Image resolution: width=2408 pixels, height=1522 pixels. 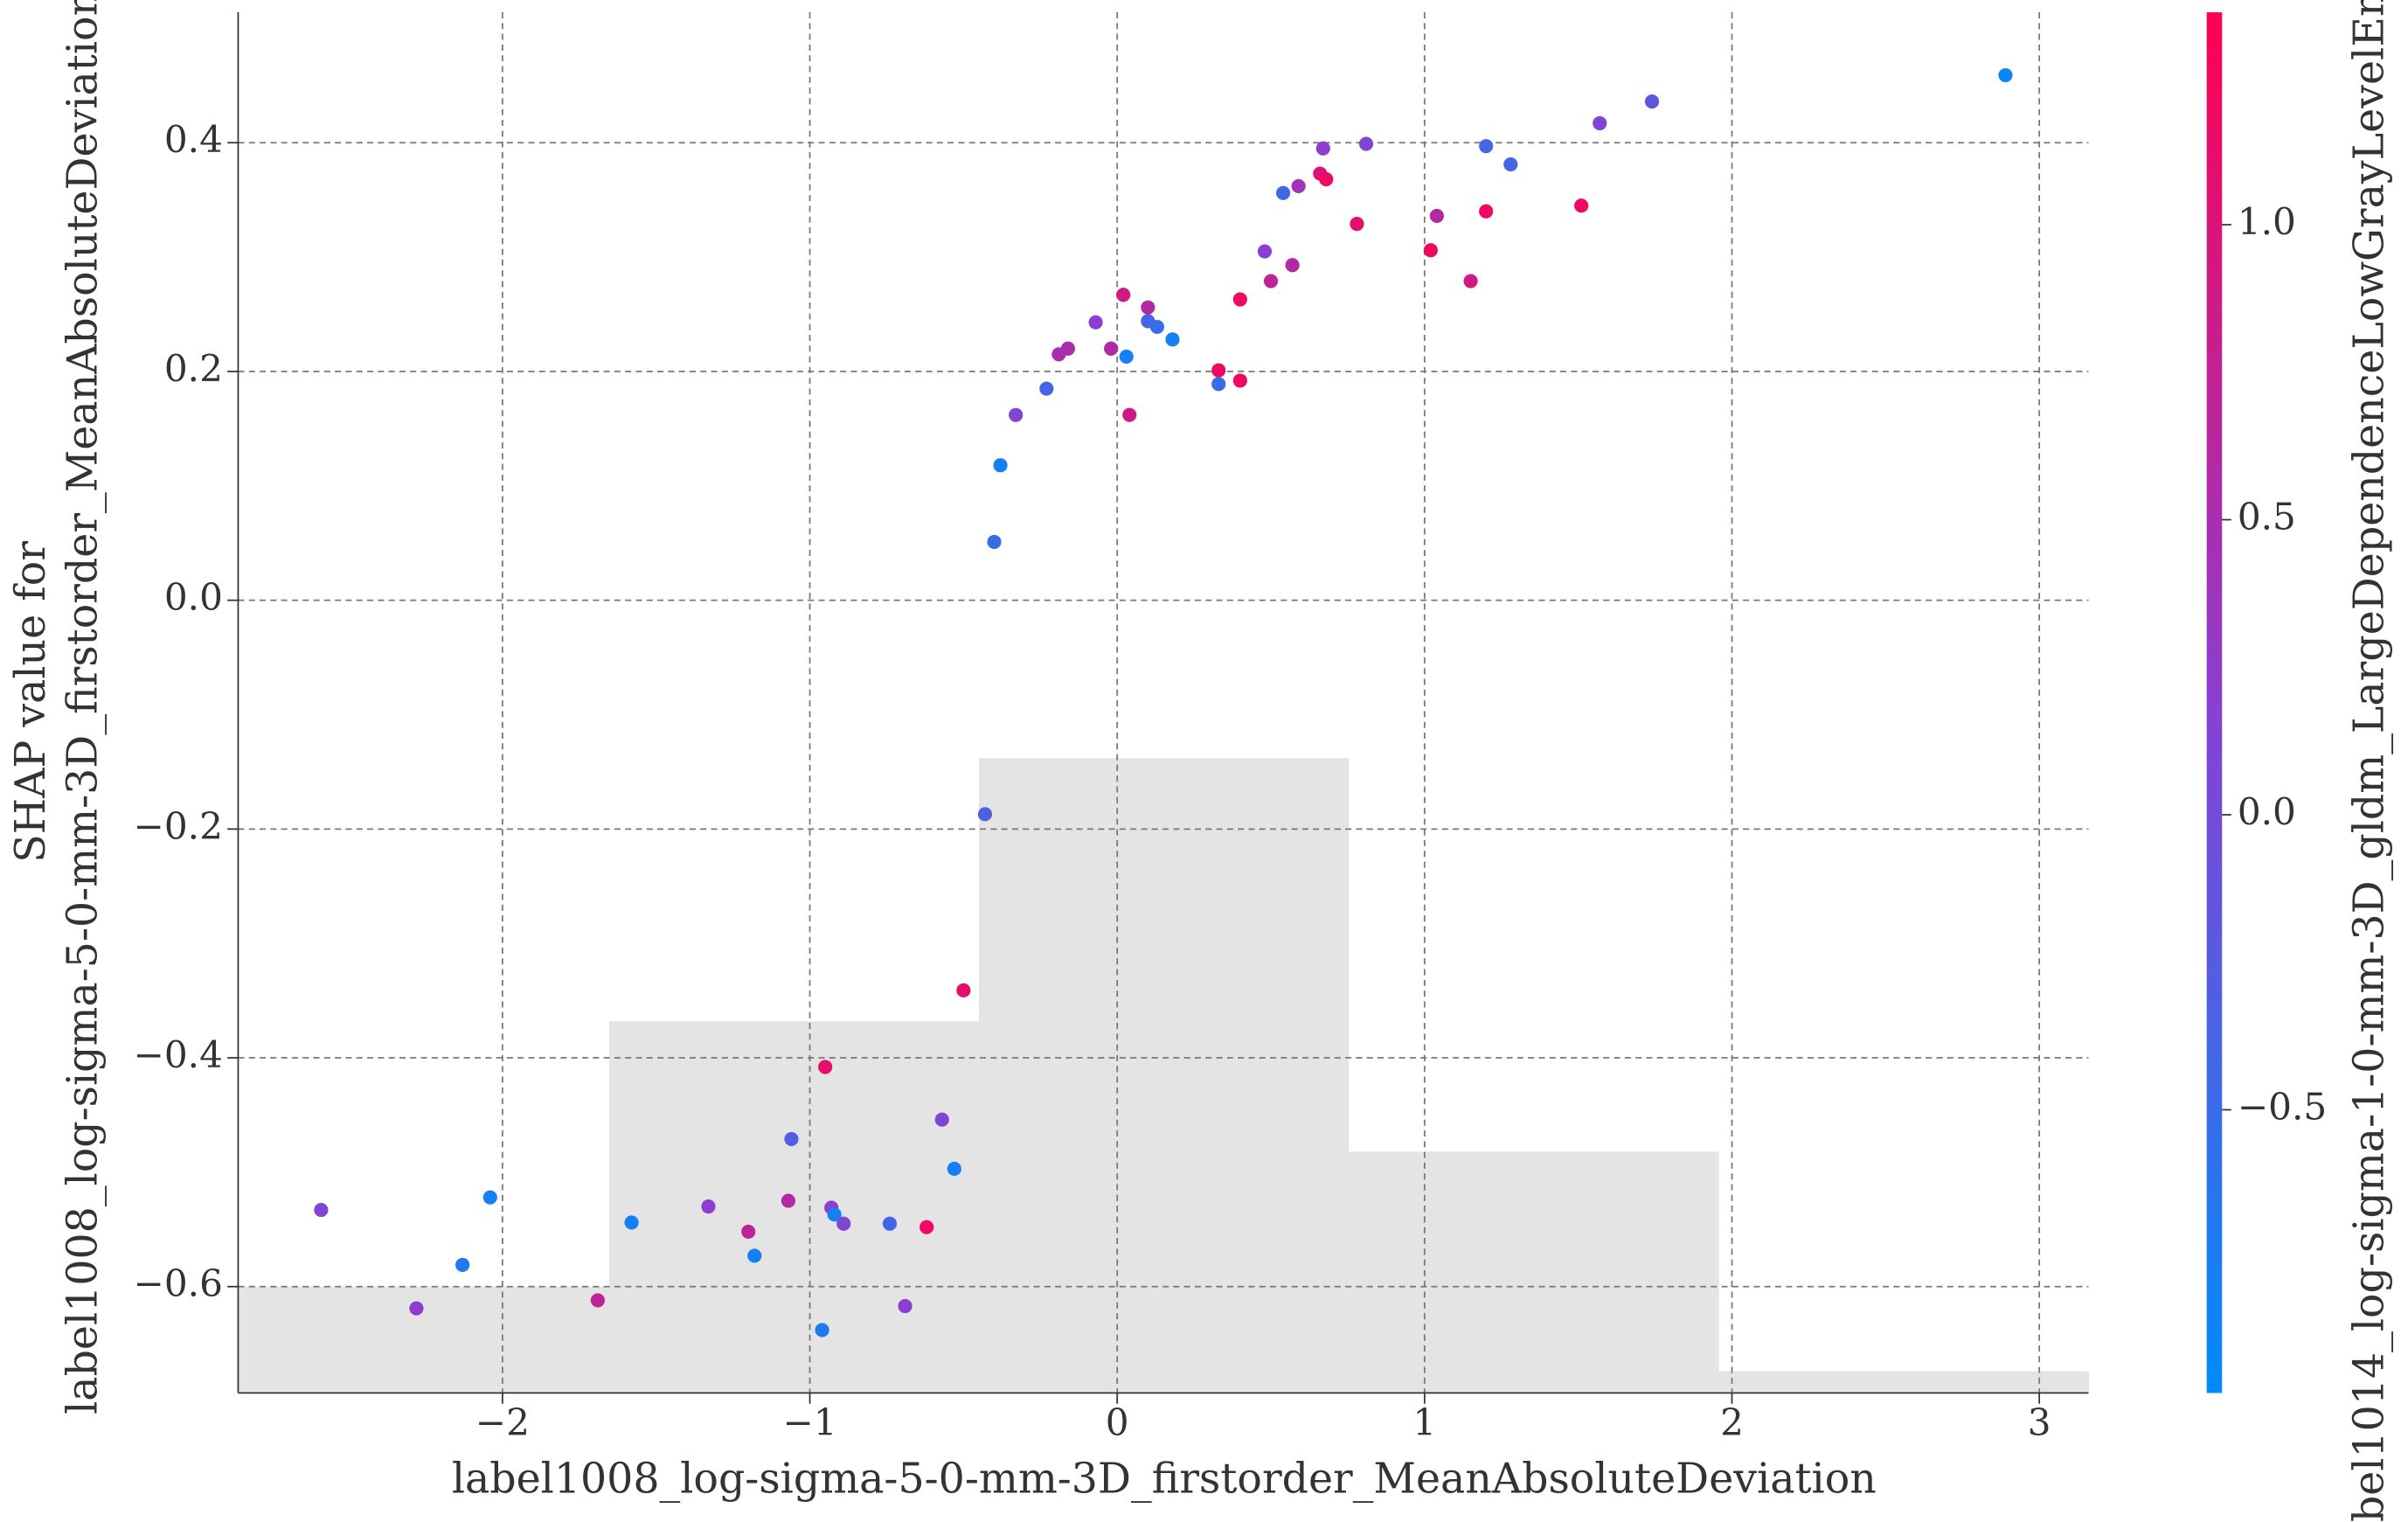 I want to click on x-tick-label: 2, so click(x=1732, y=1422).